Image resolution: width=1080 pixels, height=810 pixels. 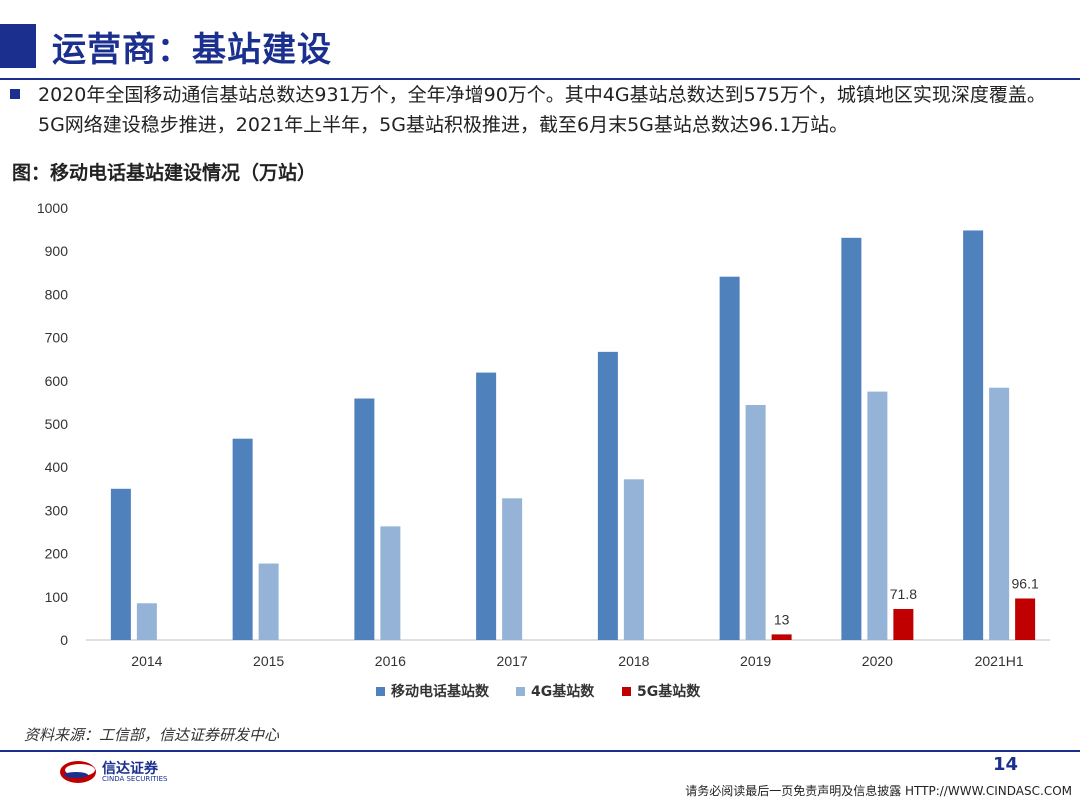 What do you see at coordinates (57, 424) in the screenshot?
I see `y-tick-label: 500` at bounding box center [57, 424].